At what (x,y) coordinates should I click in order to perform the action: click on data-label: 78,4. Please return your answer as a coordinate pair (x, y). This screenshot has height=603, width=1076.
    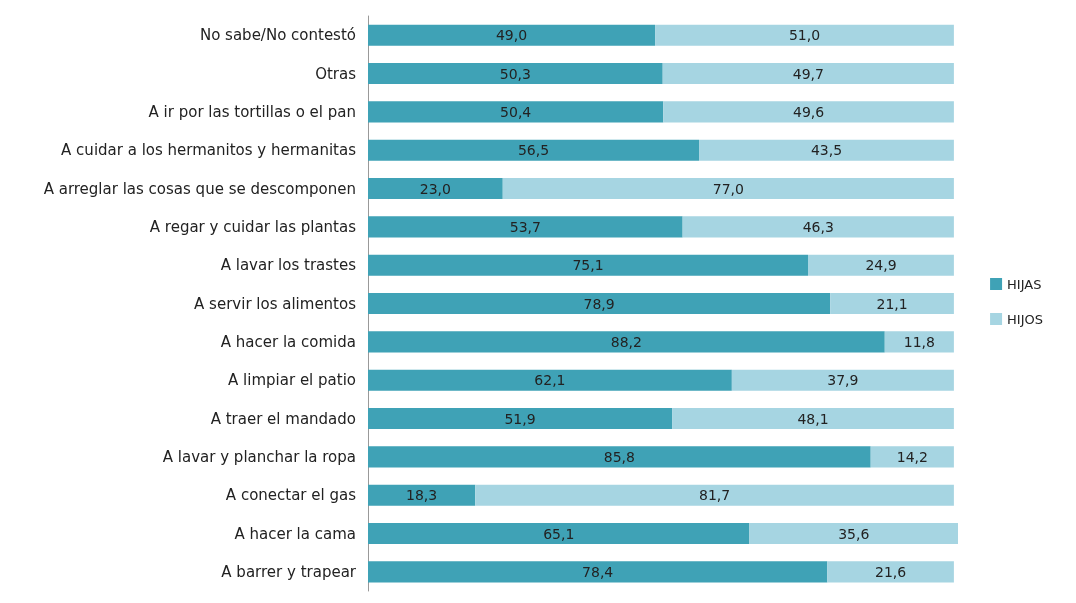
    Looking at the image, I should click on (598, 571).